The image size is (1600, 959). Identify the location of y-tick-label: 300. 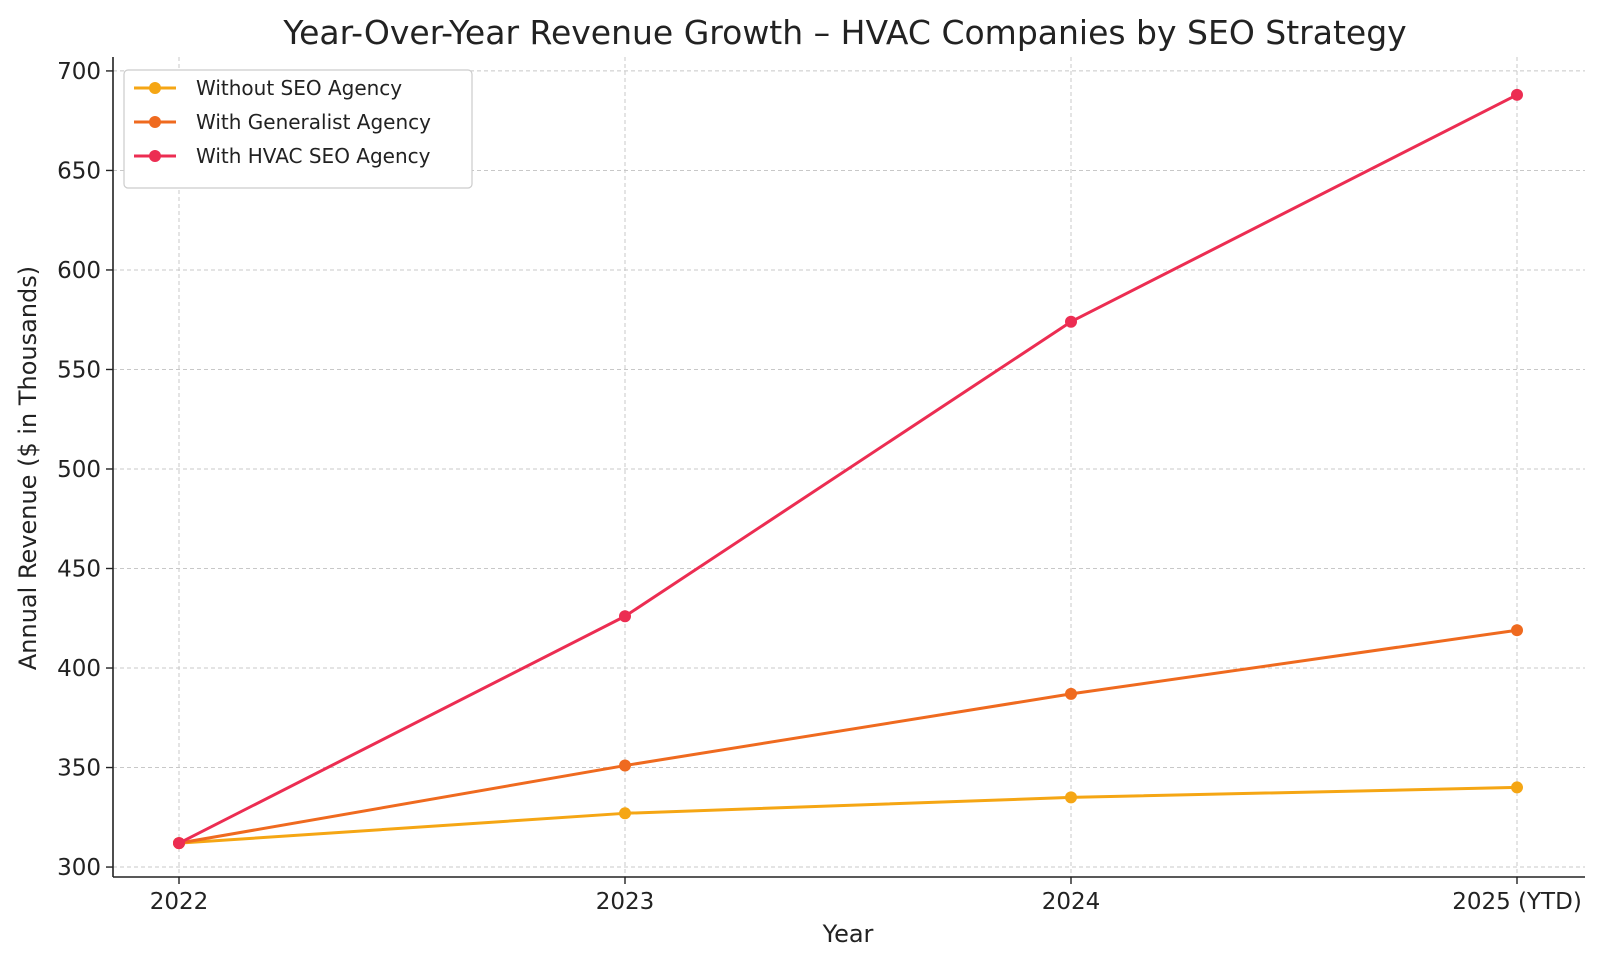
(79, 868).